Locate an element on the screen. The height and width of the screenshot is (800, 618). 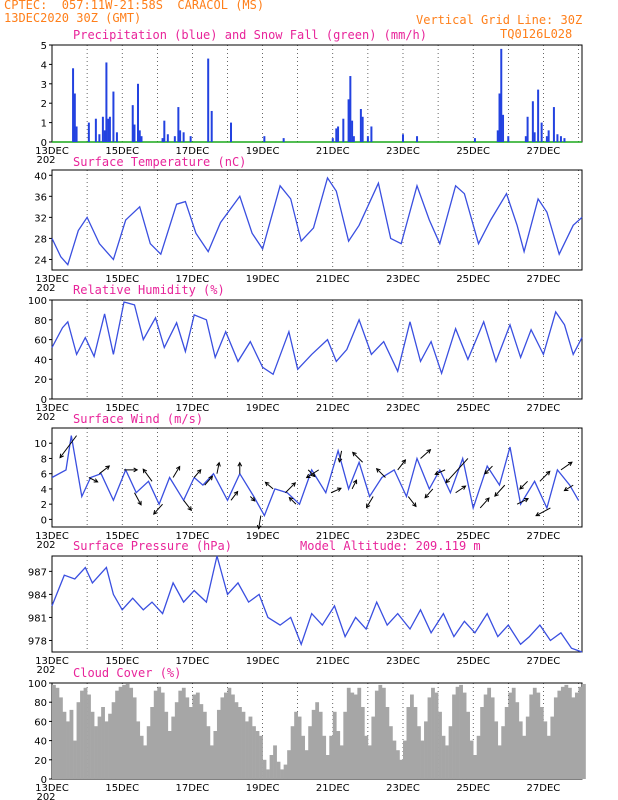
cloud-x-tick-label: 21DEC is located at coordinates (333, 788).